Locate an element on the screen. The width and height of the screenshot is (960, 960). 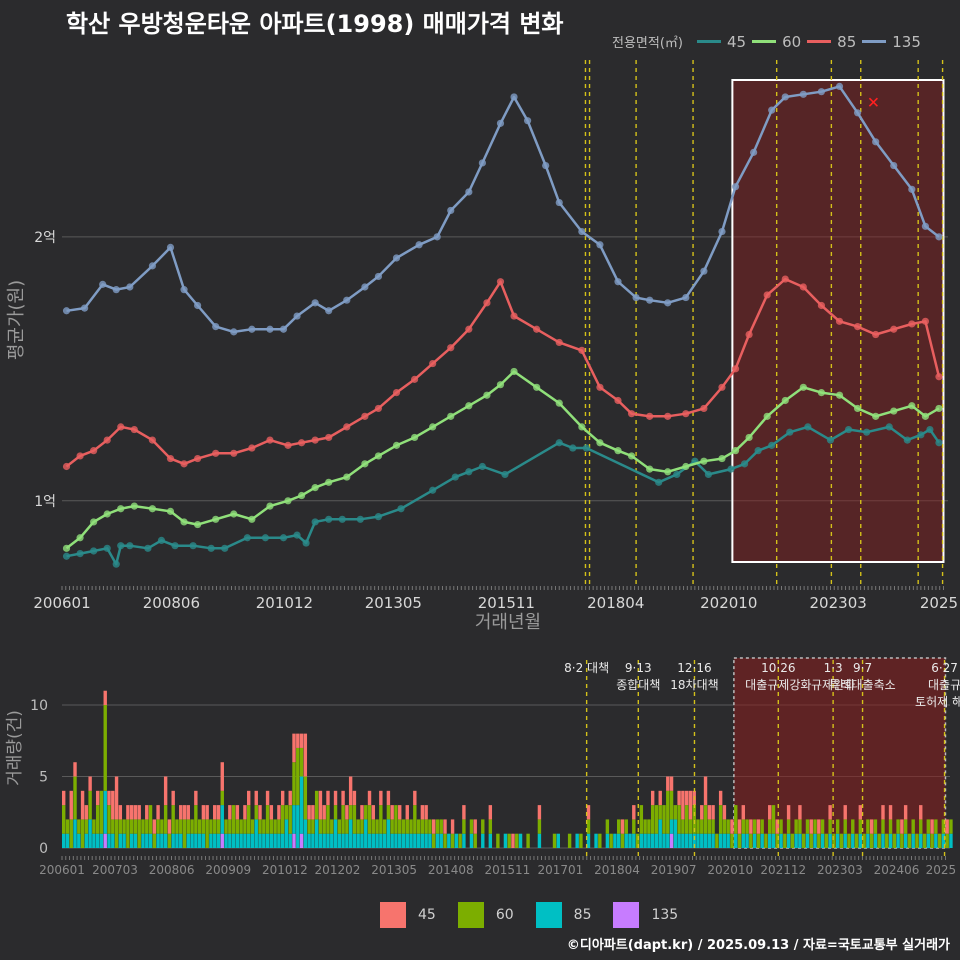
bar-x-tick-label: 2025 is located at coordinates (941, 870).